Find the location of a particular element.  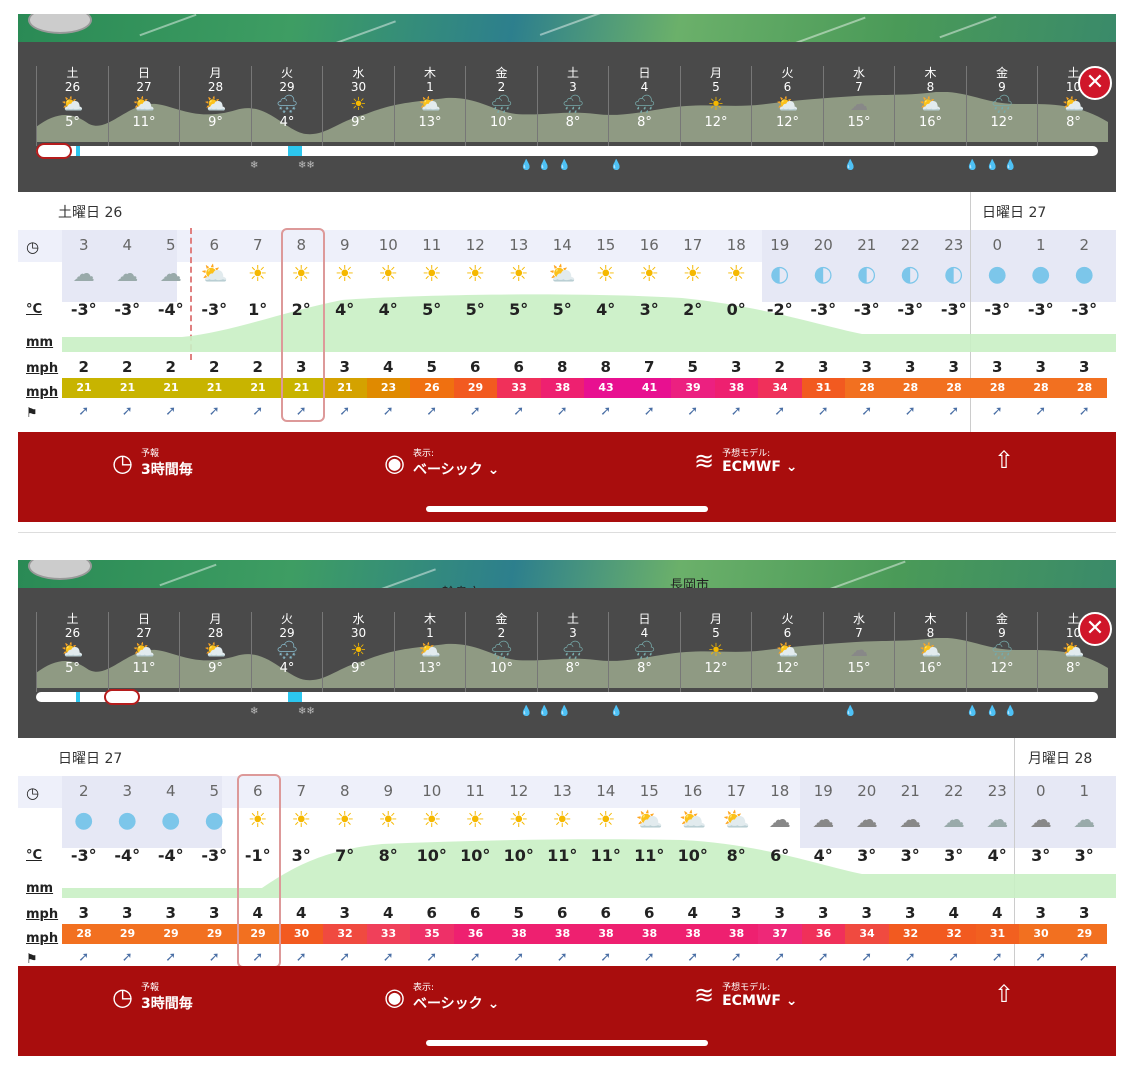

hour-temp: -4° is located at coordinates (170, 309).